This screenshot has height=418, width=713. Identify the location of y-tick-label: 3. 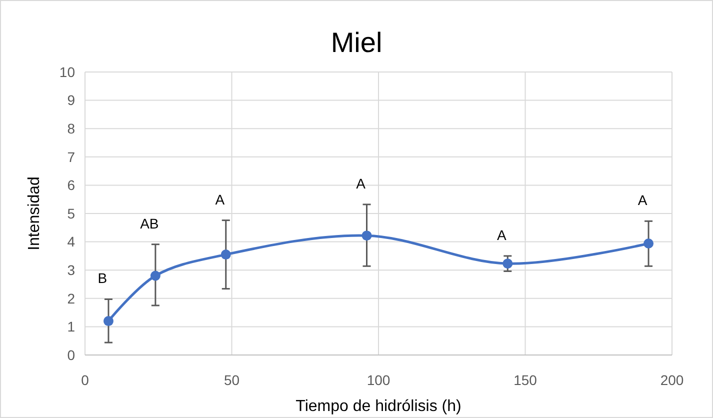
(71, 270).